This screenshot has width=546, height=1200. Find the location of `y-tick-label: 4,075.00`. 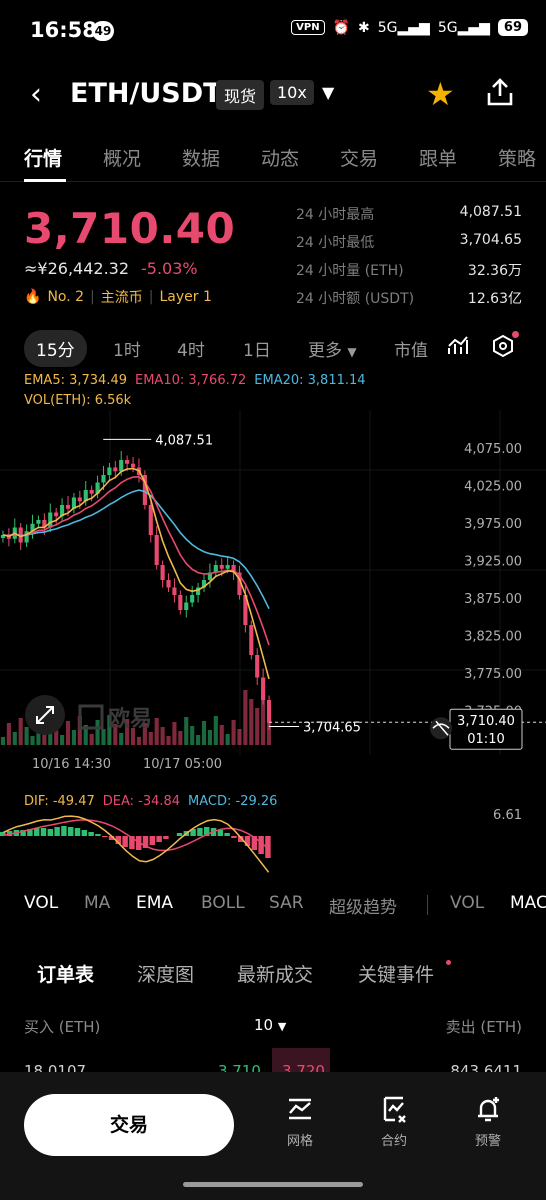

y-tick-label: 4,075.00 is located at coordinates (493, 449).